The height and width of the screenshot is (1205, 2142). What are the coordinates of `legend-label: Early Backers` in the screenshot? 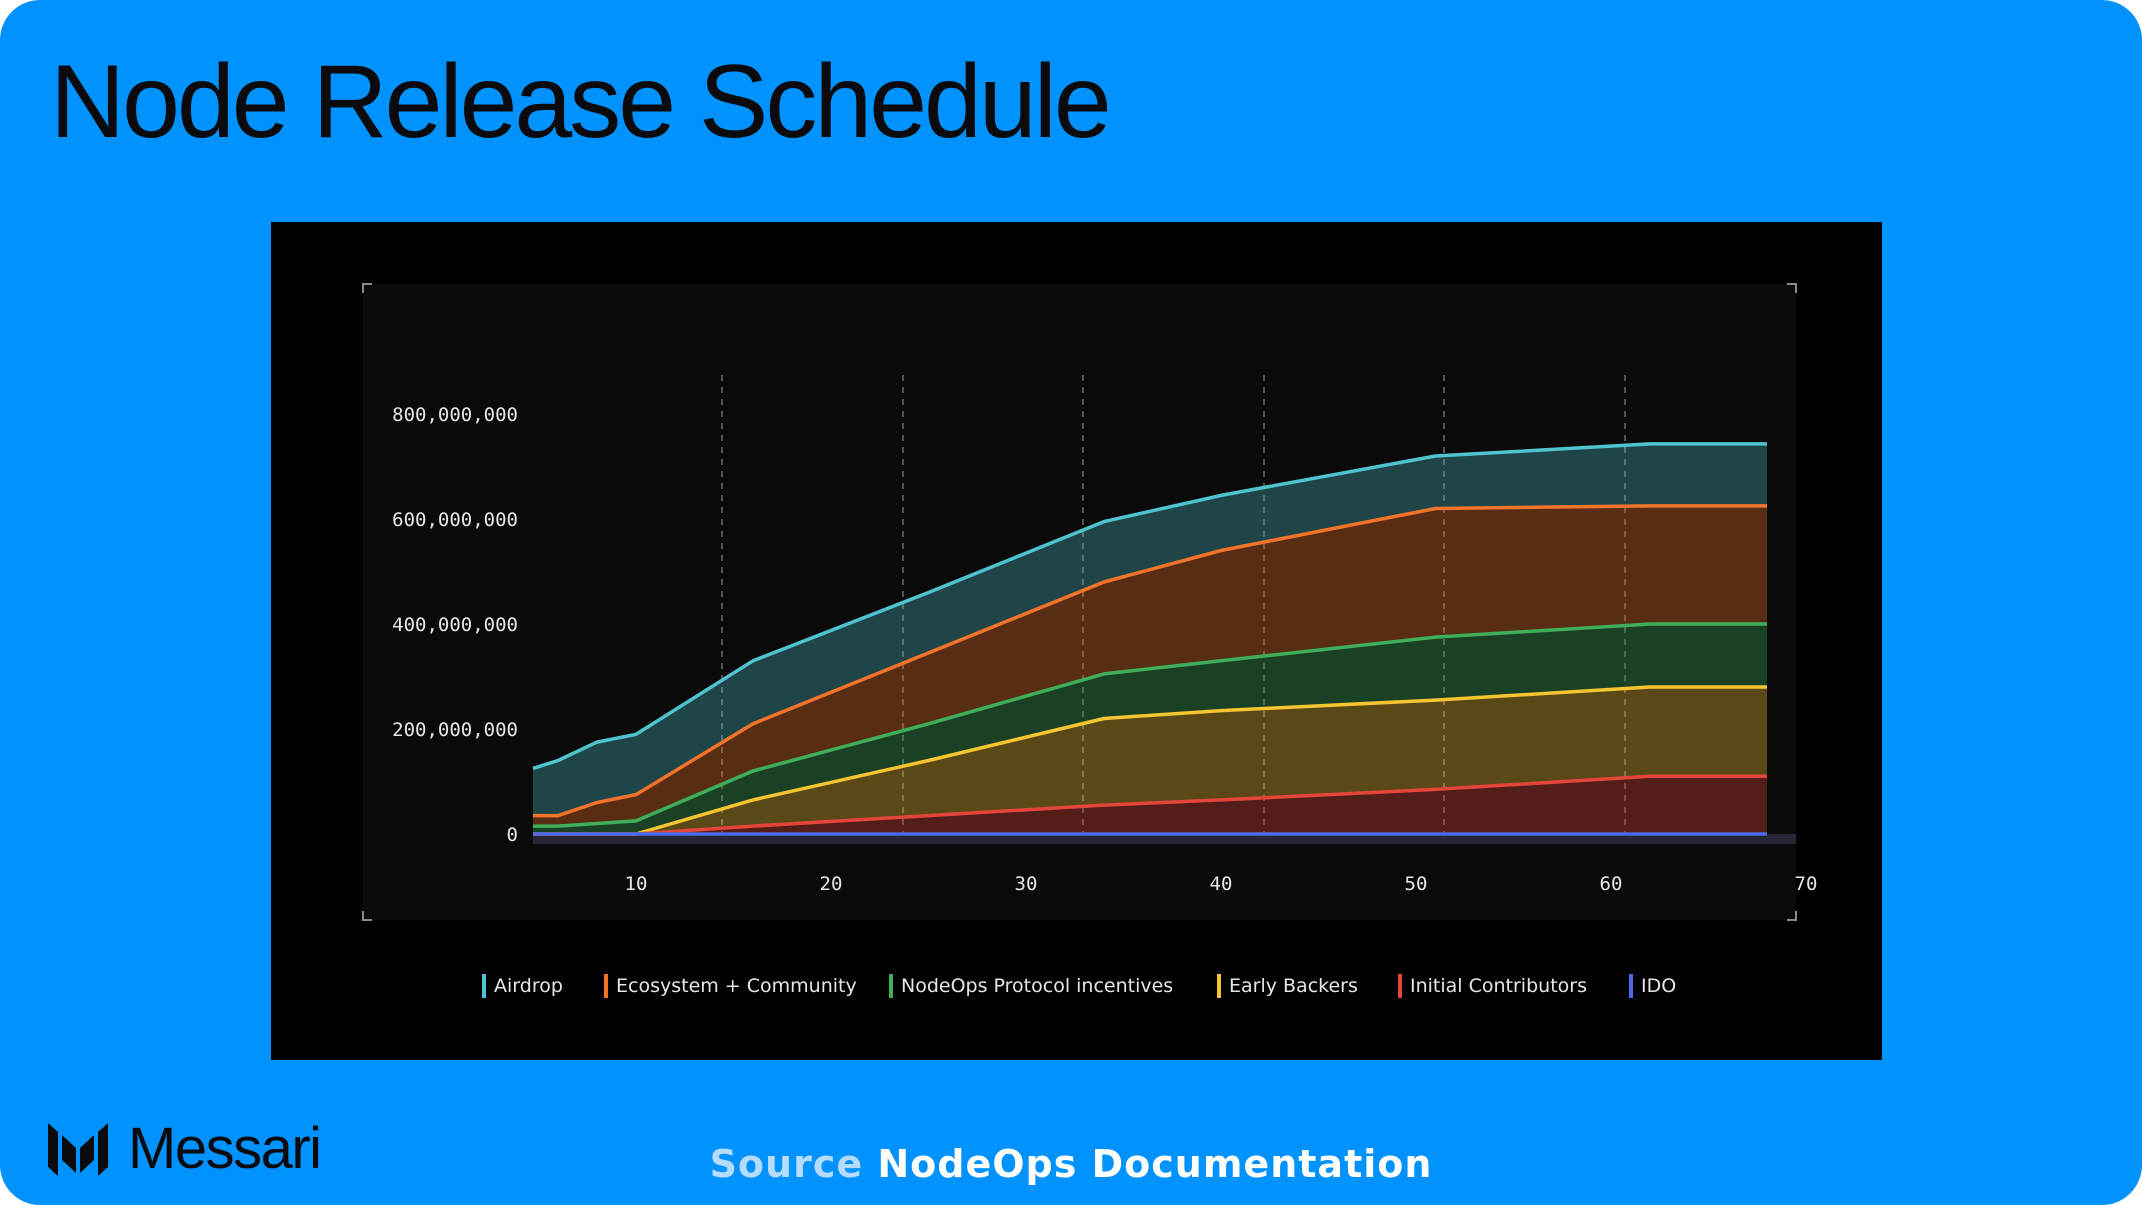 It's located at (1293, 986).